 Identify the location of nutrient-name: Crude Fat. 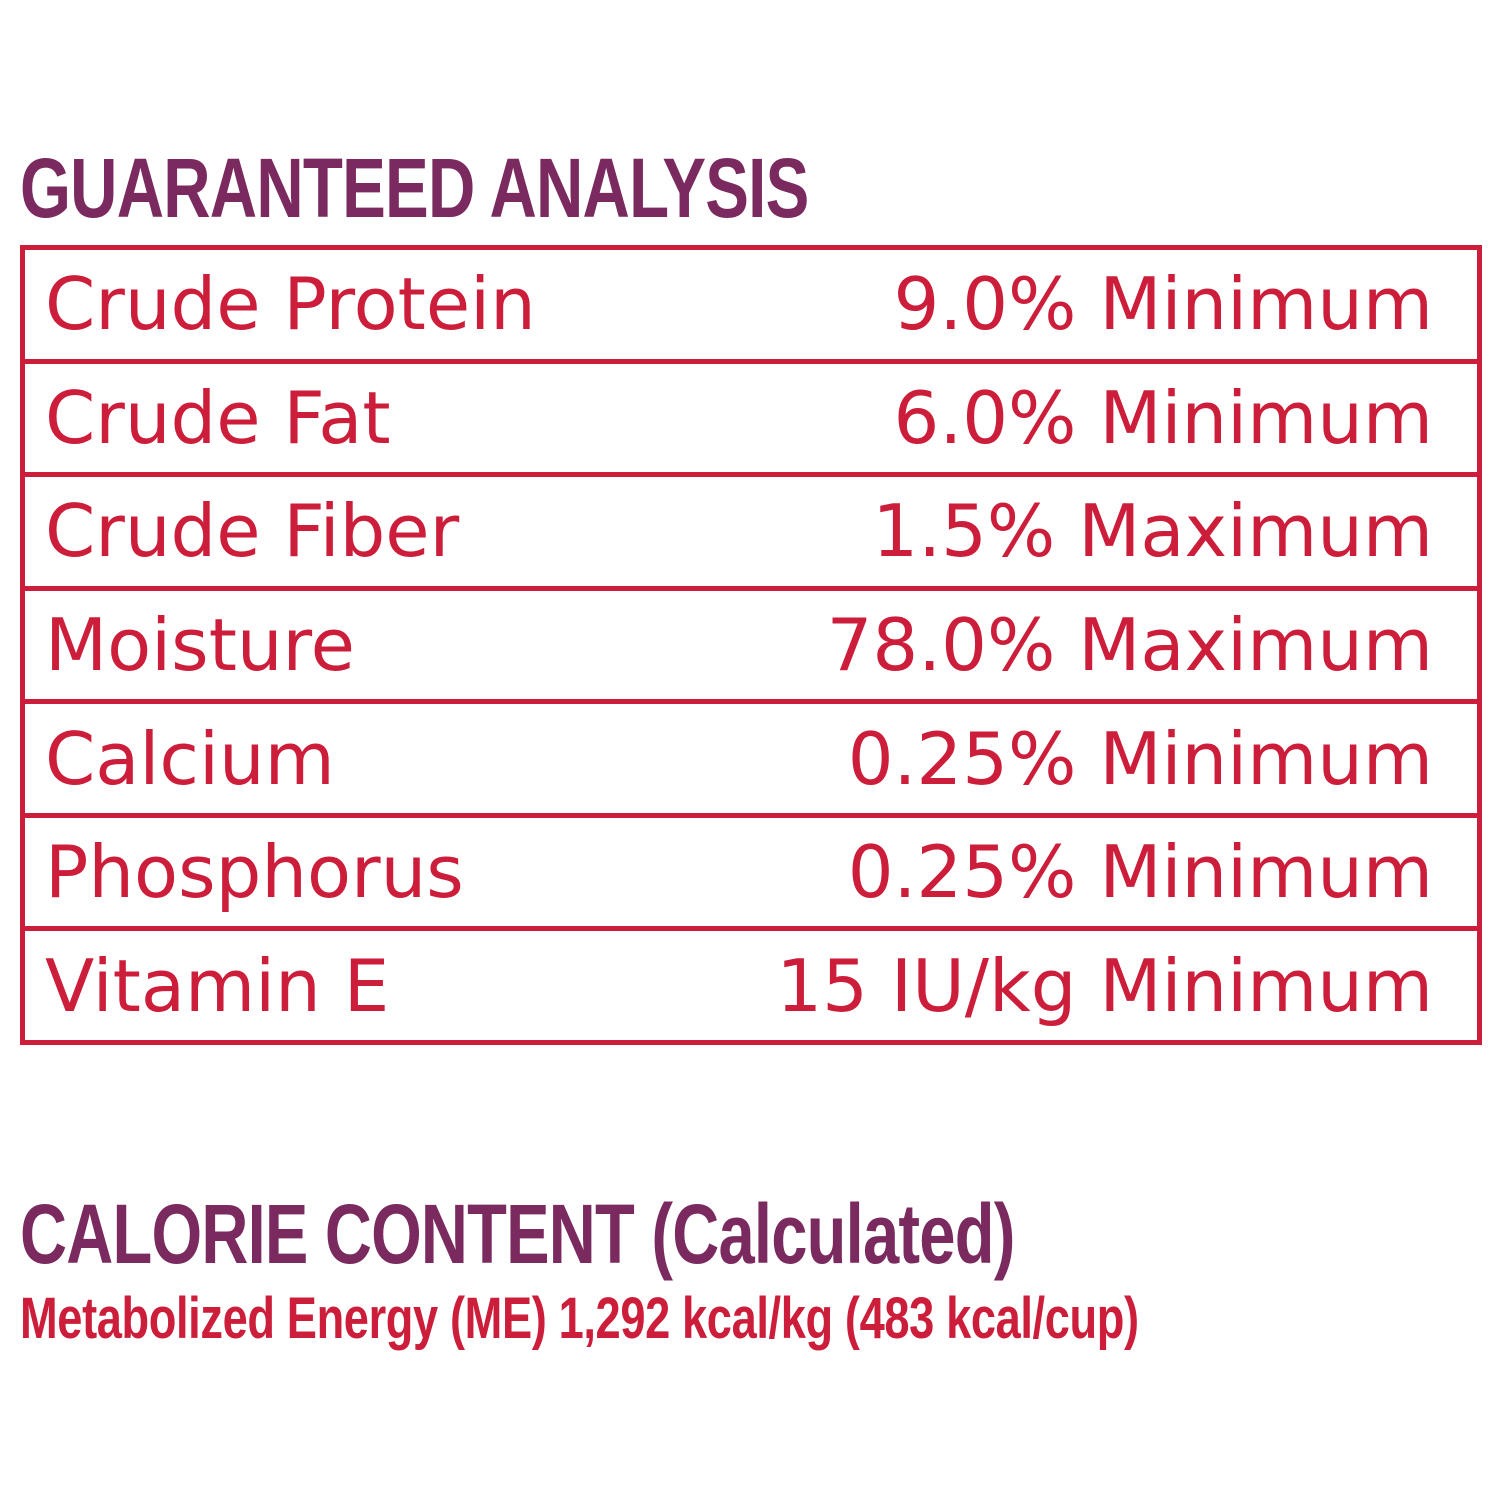
(218, 417).